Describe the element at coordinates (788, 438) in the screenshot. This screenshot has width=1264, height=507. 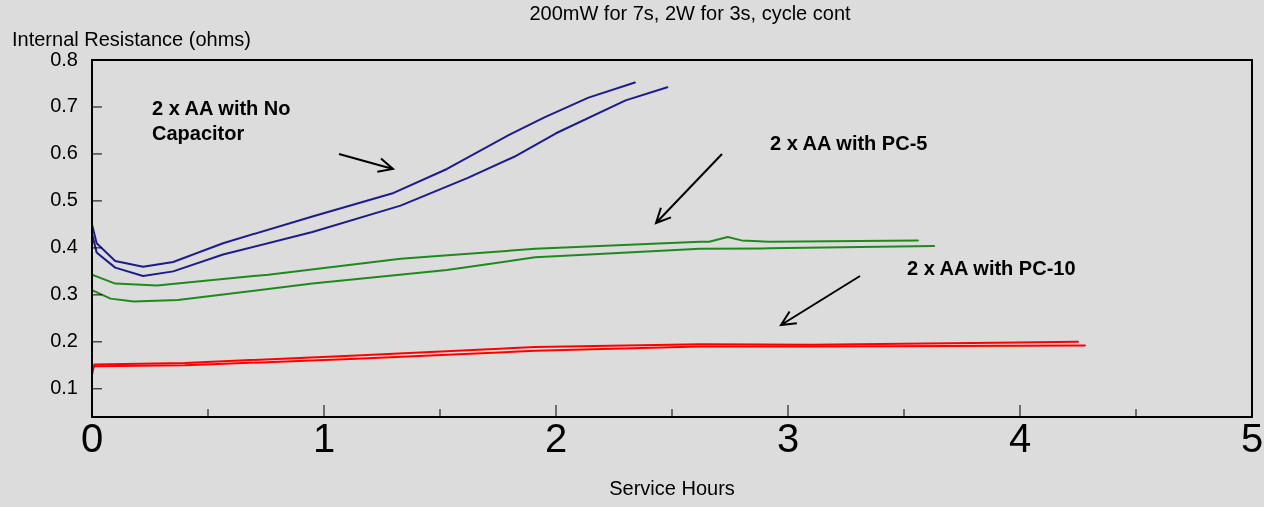
I see `x-tick-label: 3` at that location.